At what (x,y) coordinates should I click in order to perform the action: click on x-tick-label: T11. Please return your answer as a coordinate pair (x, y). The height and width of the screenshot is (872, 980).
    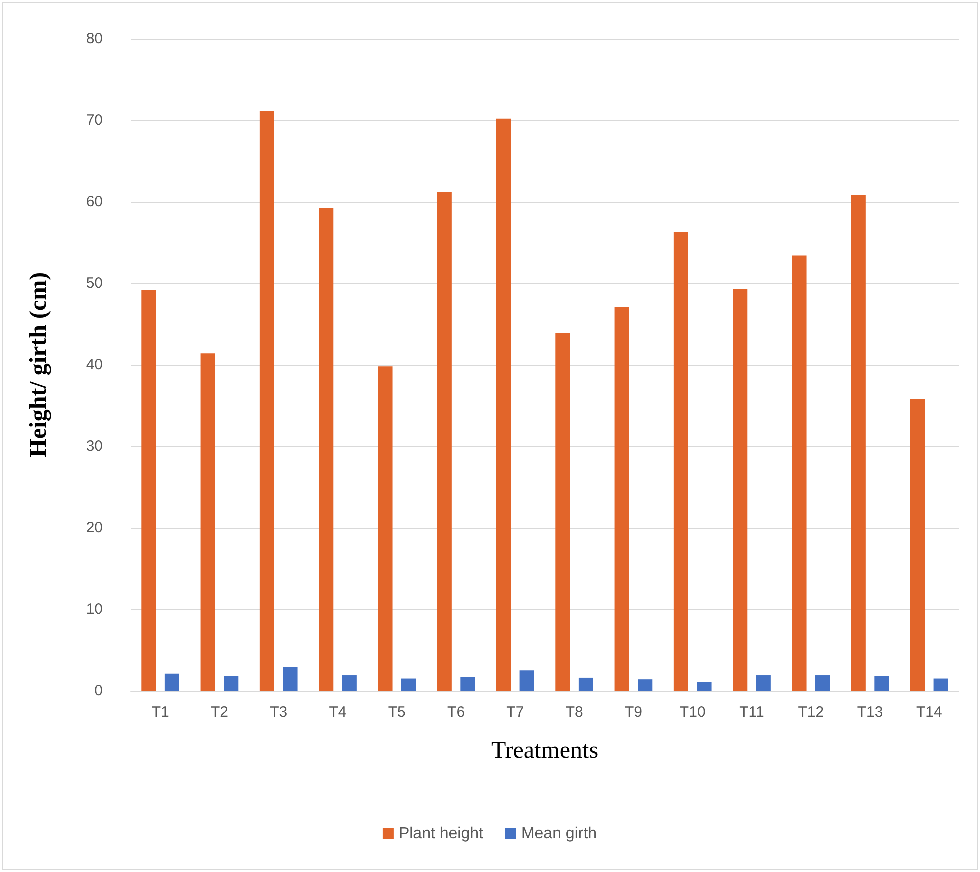
    Looking at the image, I should click on (752, 712).